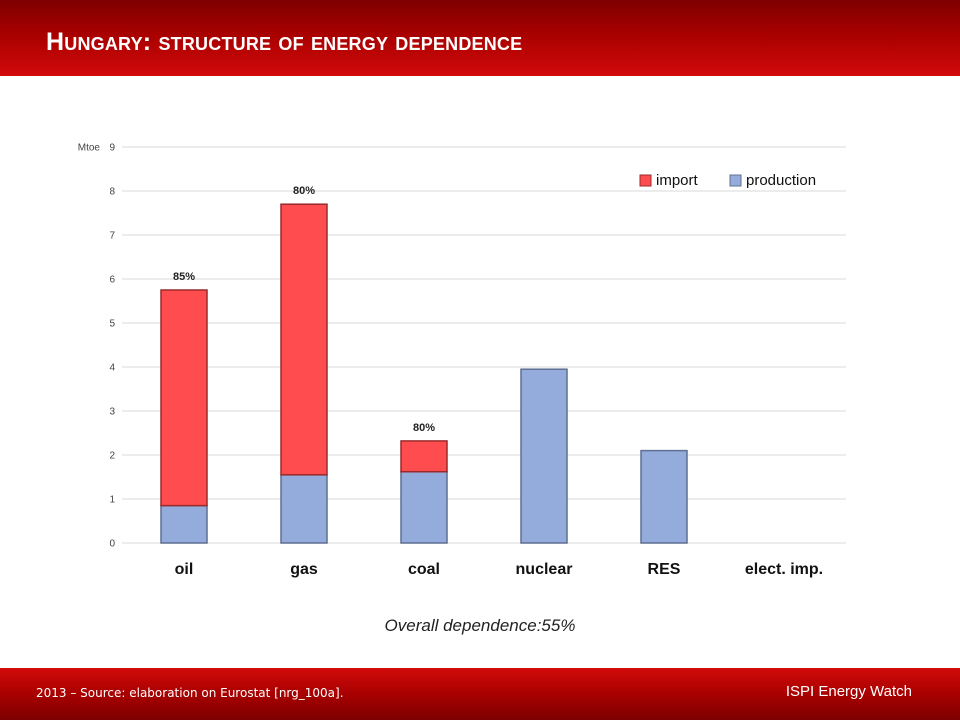  I want to click on y-tick-label: 0, so click(112, 544).